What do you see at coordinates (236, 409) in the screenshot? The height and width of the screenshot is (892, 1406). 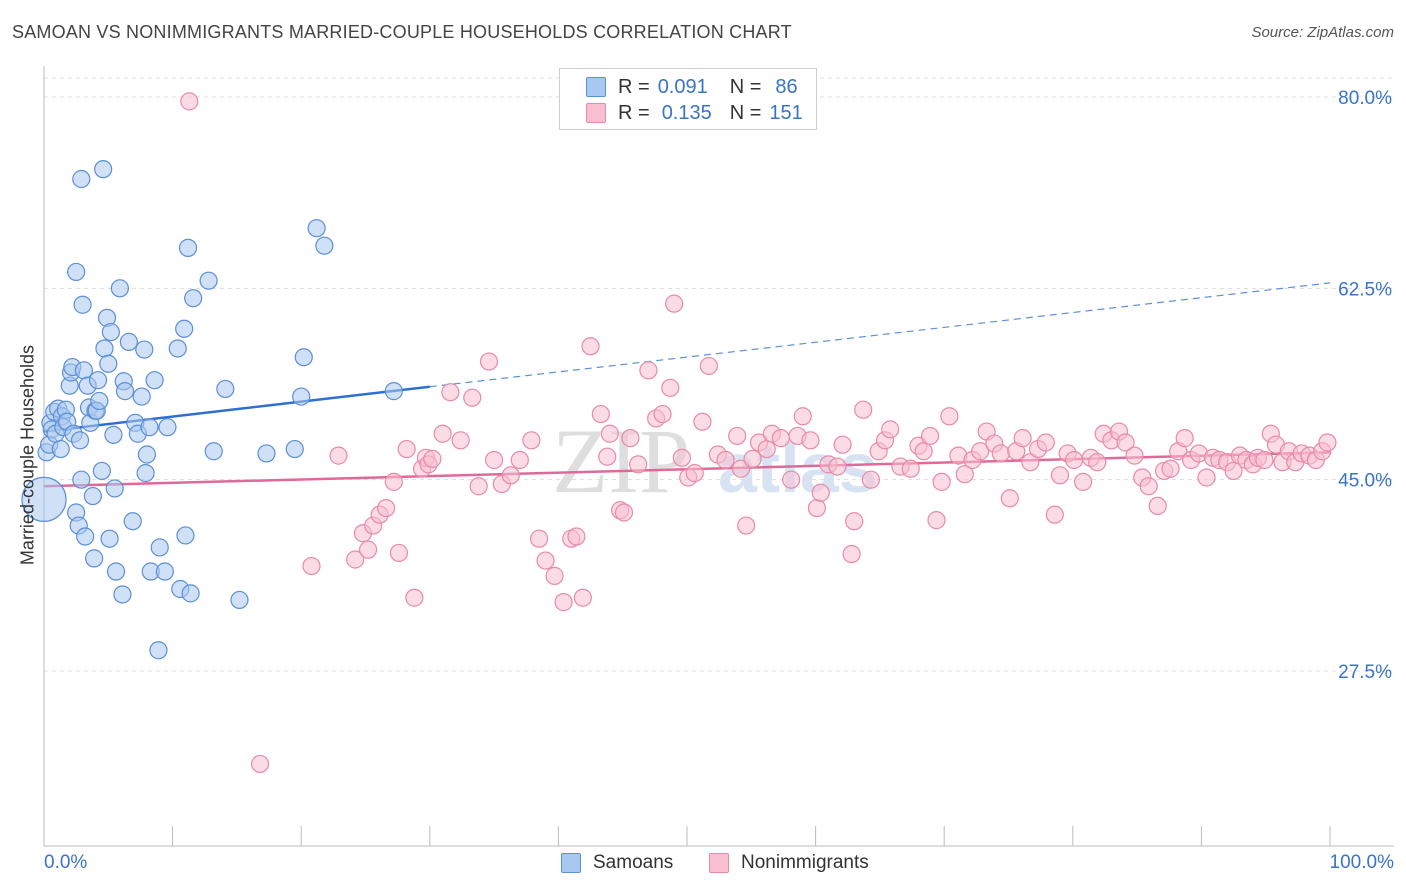 I see `trend-line-samoans` at bounding box center [236, 409].